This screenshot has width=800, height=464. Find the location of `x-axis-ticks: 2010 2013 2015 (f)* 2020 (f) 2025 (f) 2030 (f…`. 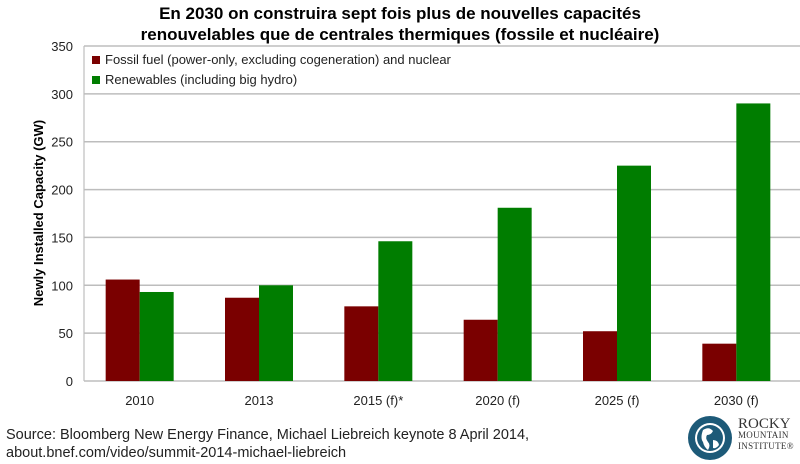

x-axis-ticks: 2010 2013 2015 (f)* 2020 (f) 2025 (f) 2030 (f… is located at coordinates (442, 400).